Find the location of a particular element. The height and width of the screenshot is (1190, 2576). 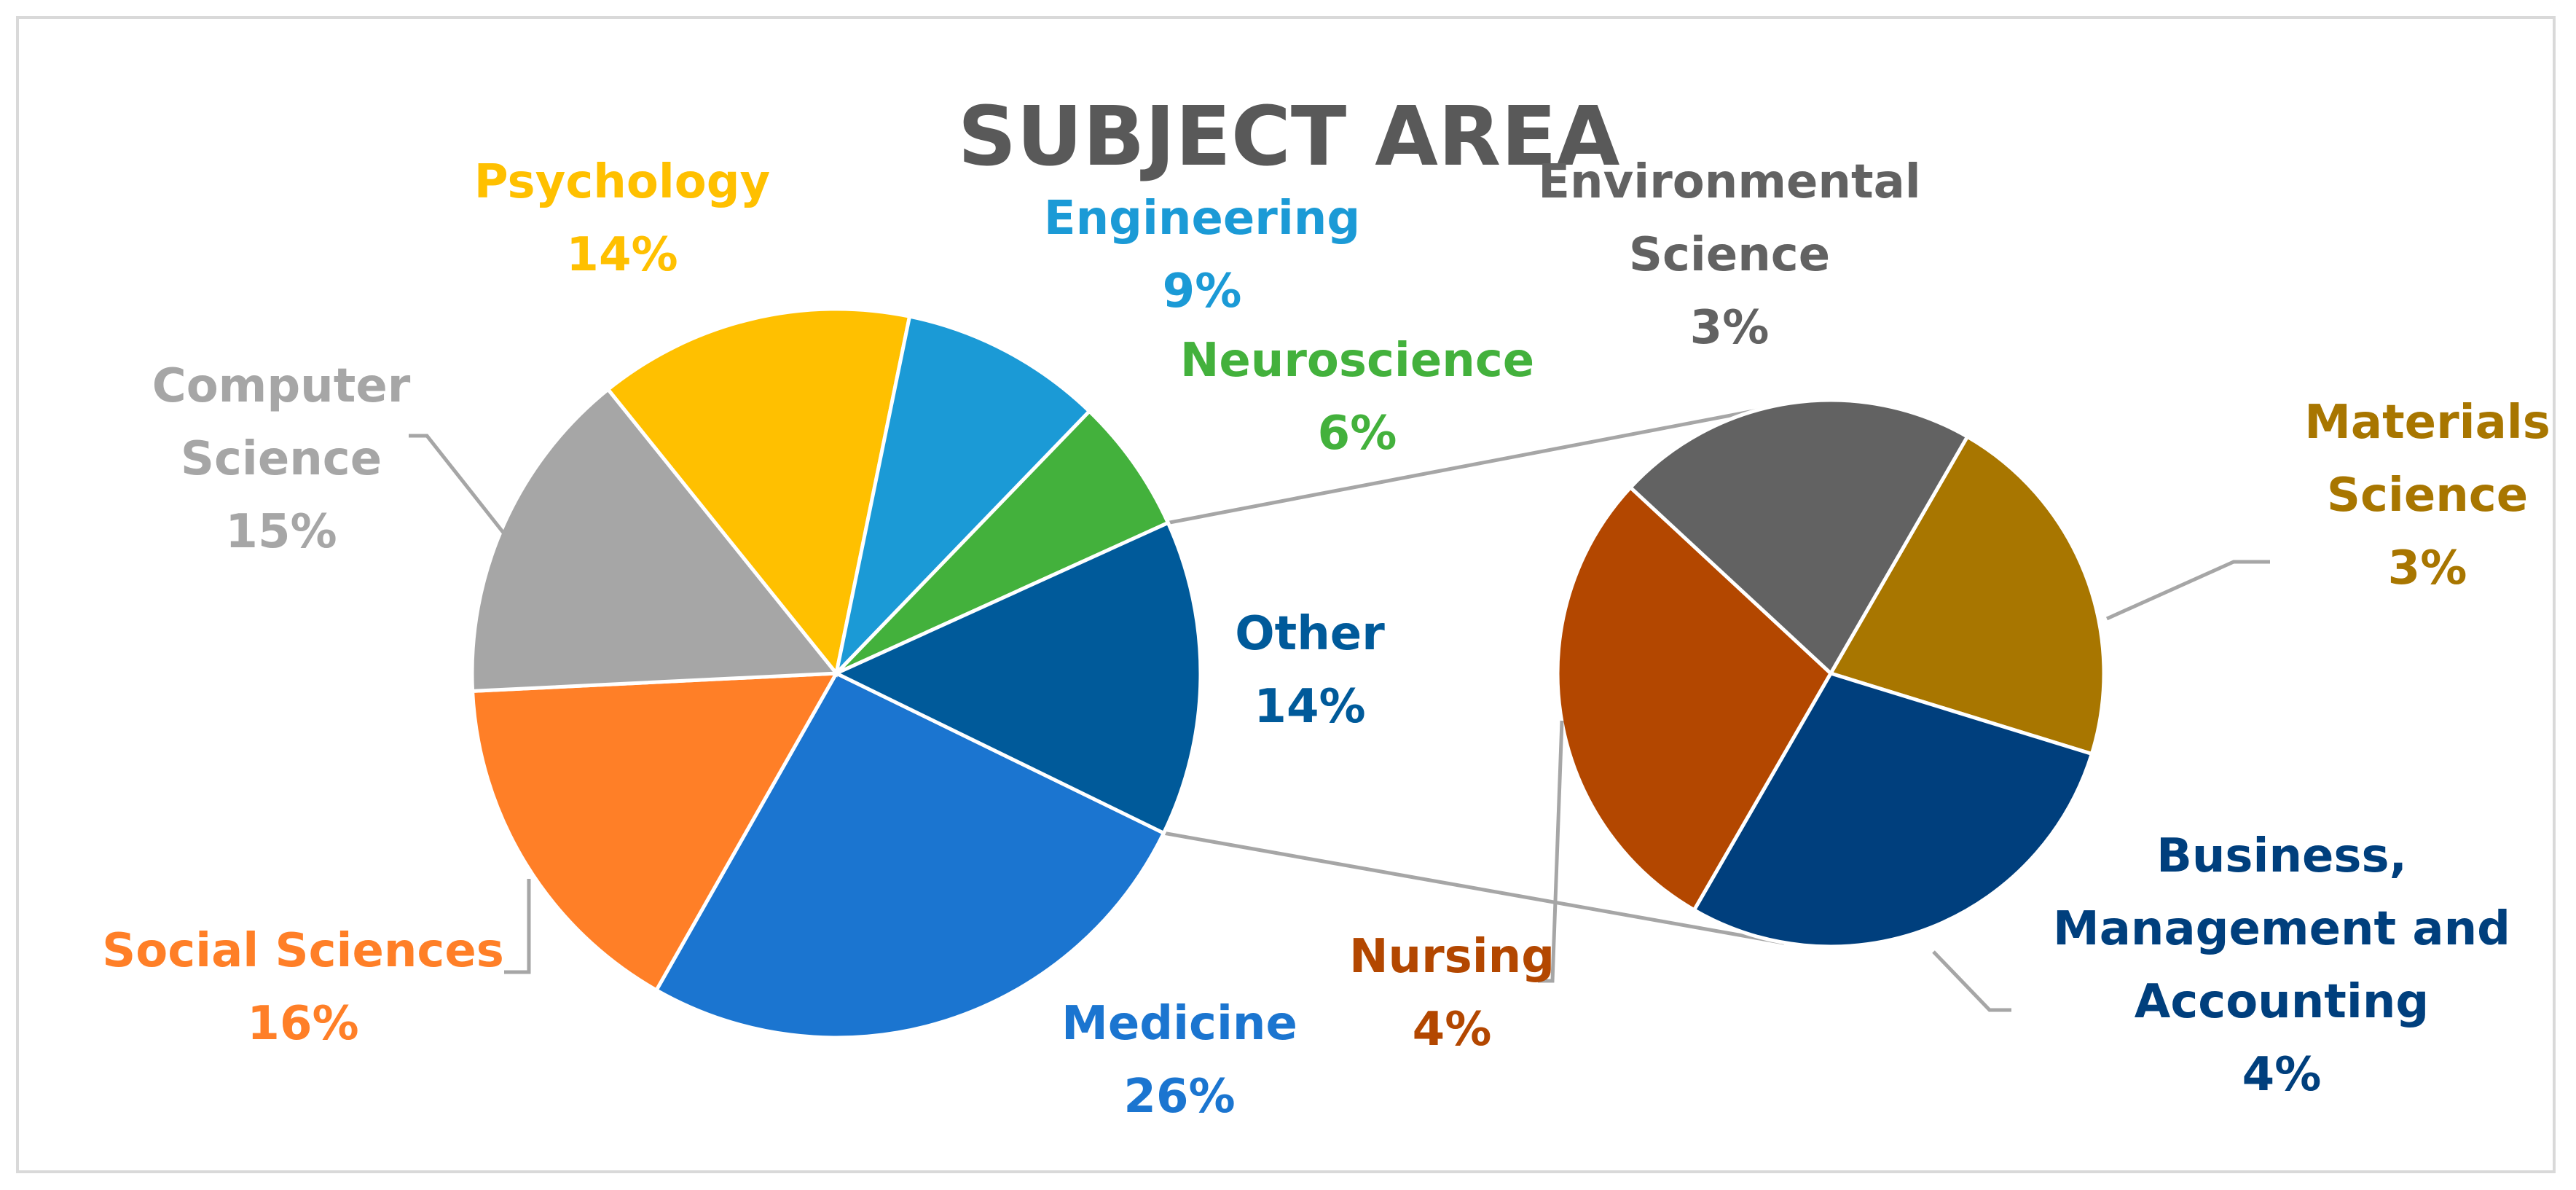

label-social-sciences: Social Sciences is located at coordinates (303, 951).